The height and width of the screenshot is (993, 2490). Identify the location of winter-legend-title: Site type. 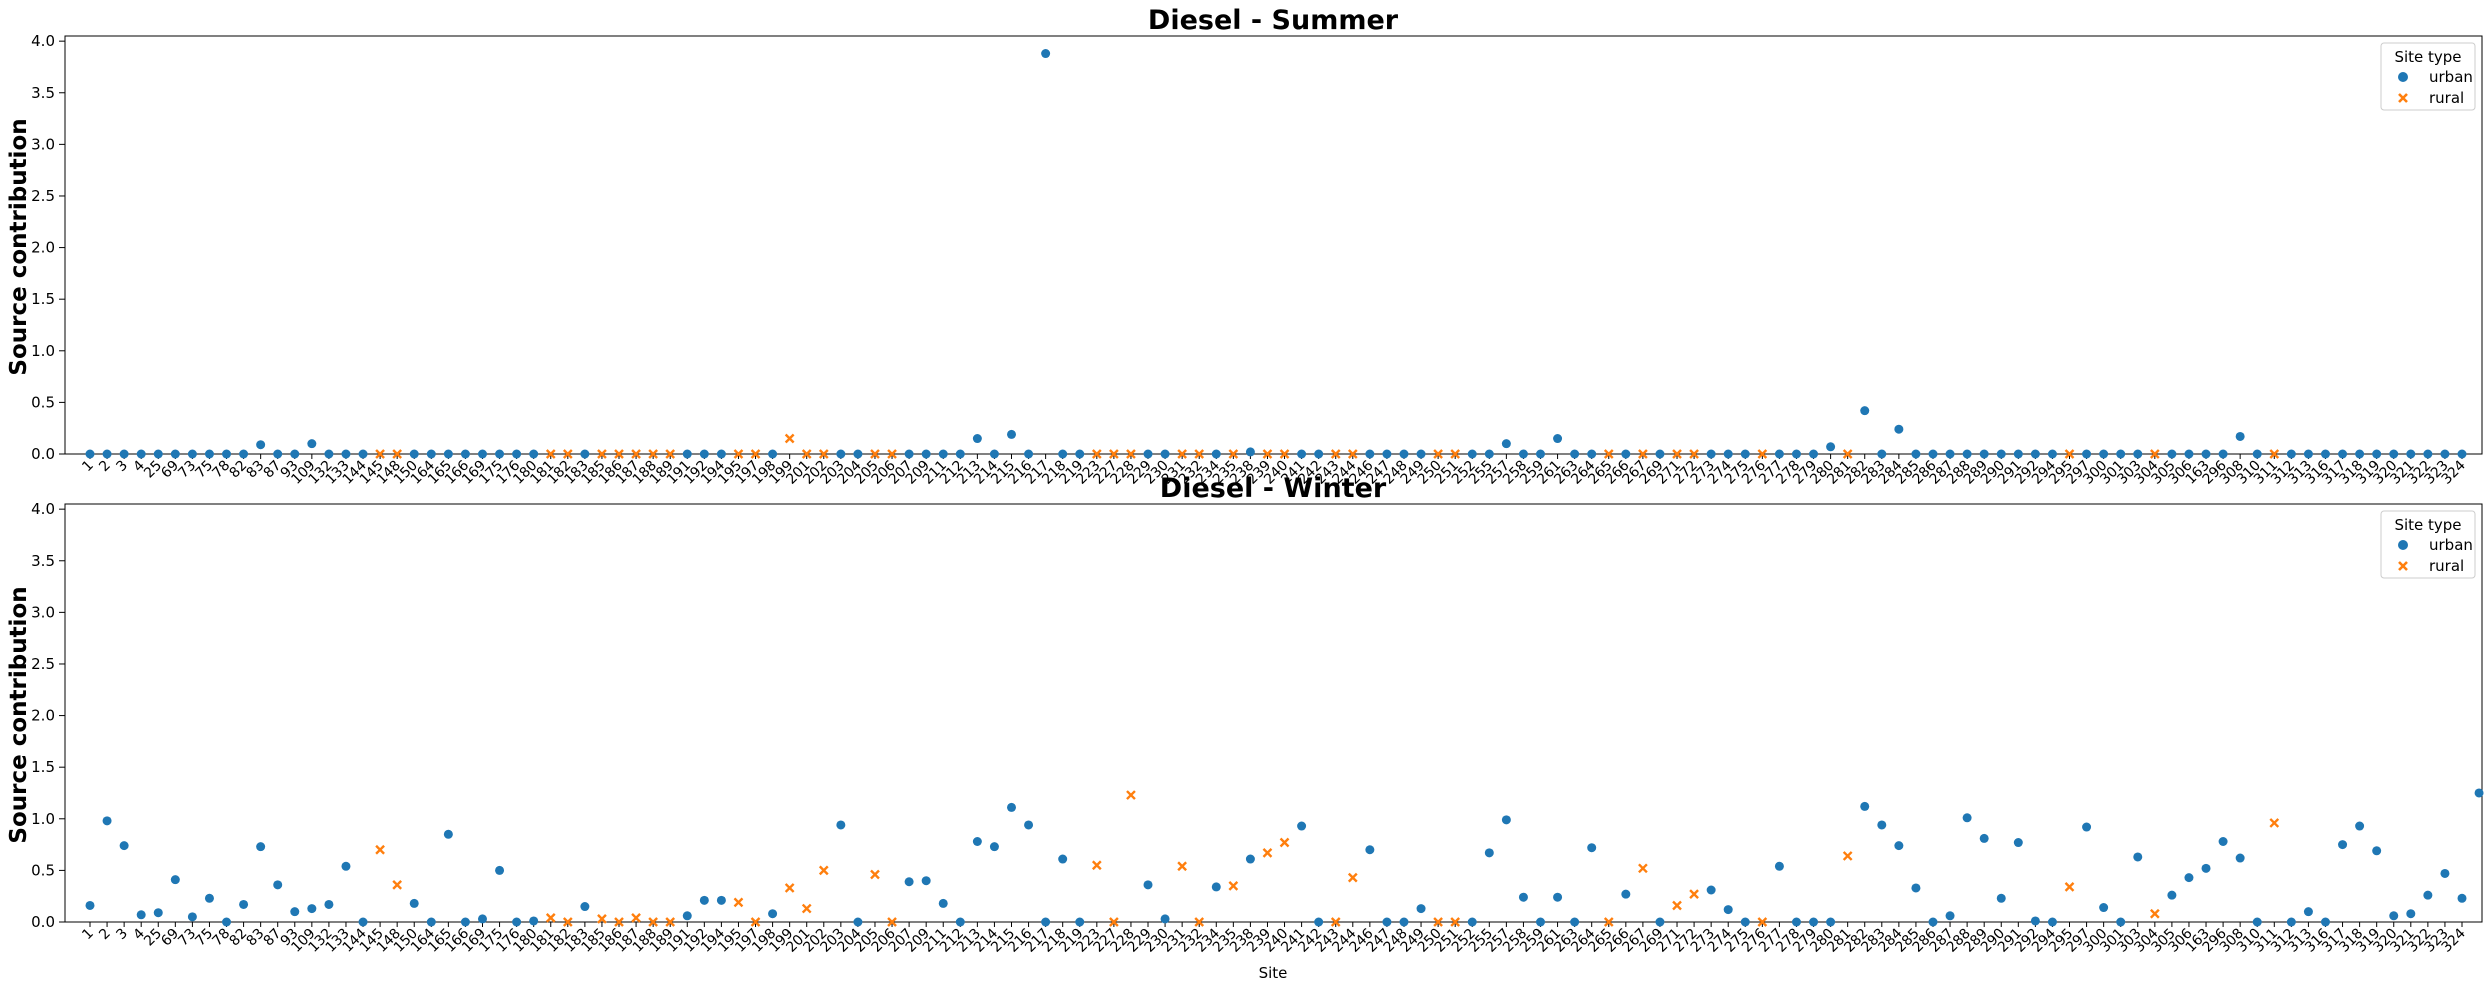
(2427, 525).